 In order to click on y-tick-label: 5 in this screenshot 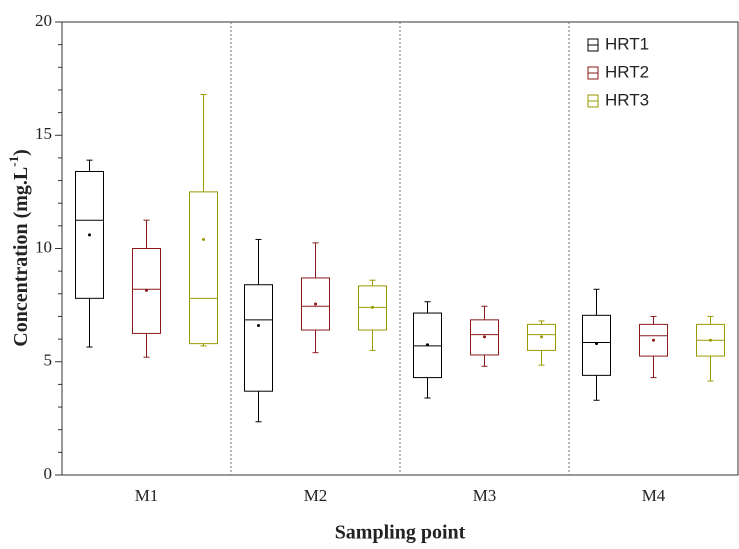, I will do `click(48, 360)`.